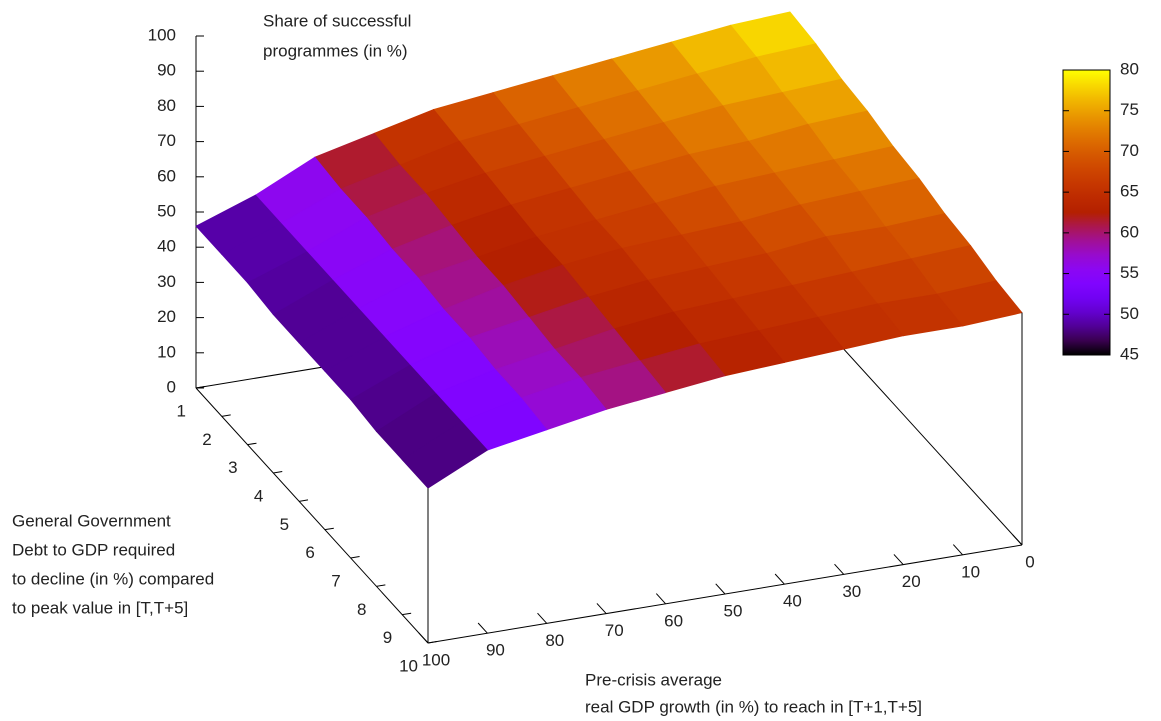 The width and height of the screenshot is (1161, 721). What do you see at coordinates (91, 520) in the screenshot?
I see `y-axis-label: General Government` at bounding box center [91, 520].